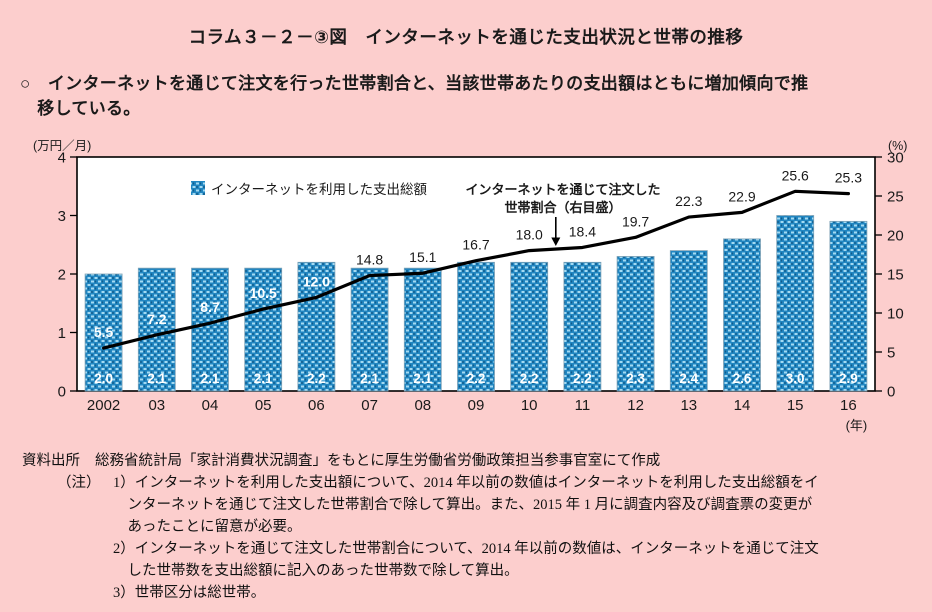 This screenshot has width=932, height=612. What do you see at coordinates (198, 188) in the screenshot?
I see `legend-swatch-icon` at bounding box center [198, 188].